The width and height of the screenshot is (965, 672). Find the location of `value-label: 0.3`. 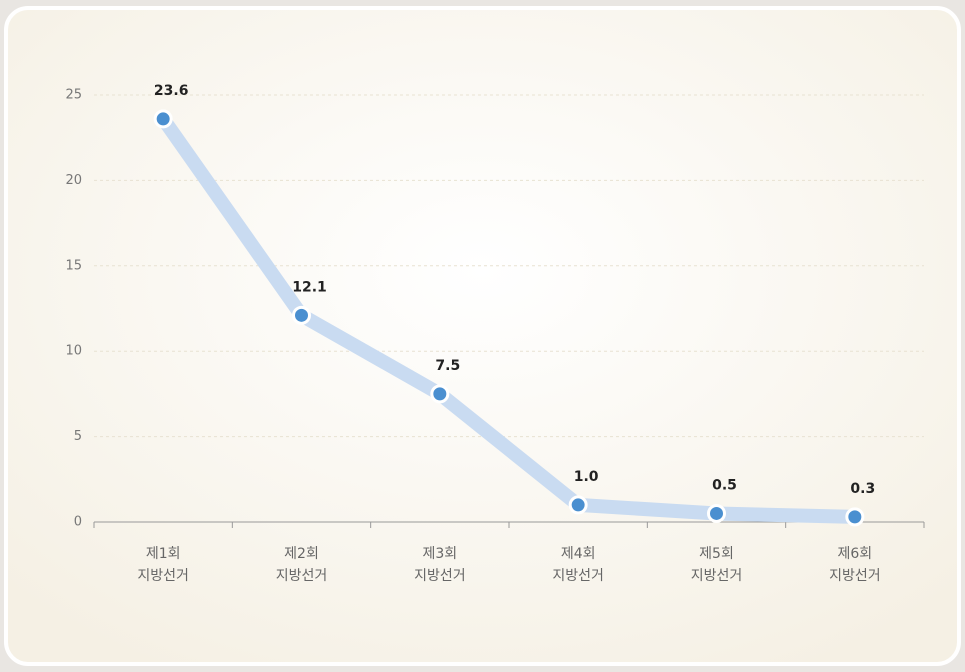

value-label: 0.3 is located at coordinates (862, 489).